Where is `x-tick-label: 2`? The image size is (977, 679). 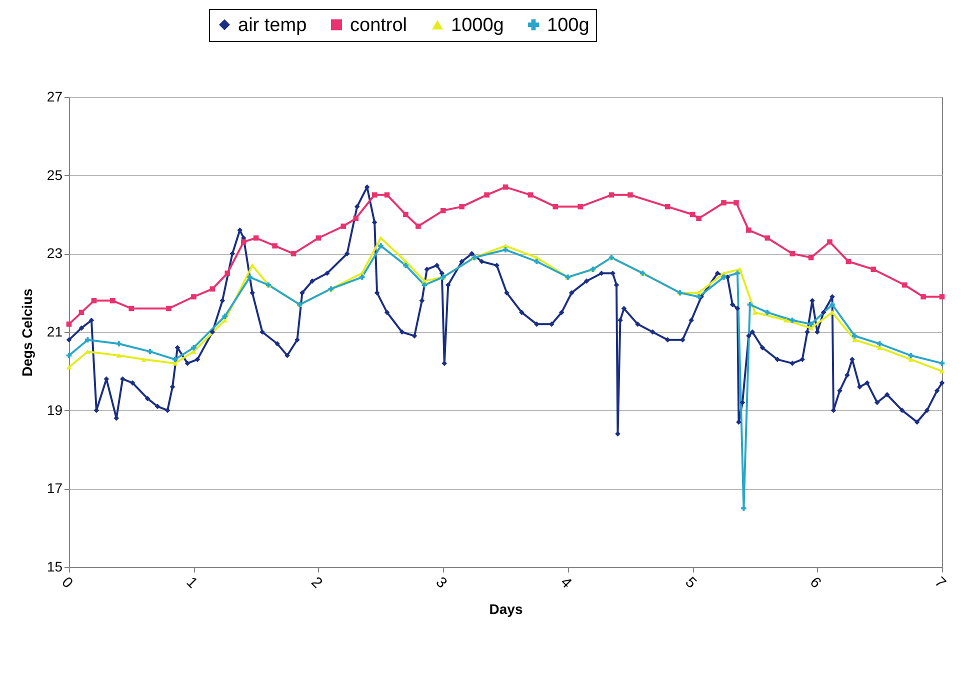
x-tick-label: 2 is located at coordinates (317, 583).